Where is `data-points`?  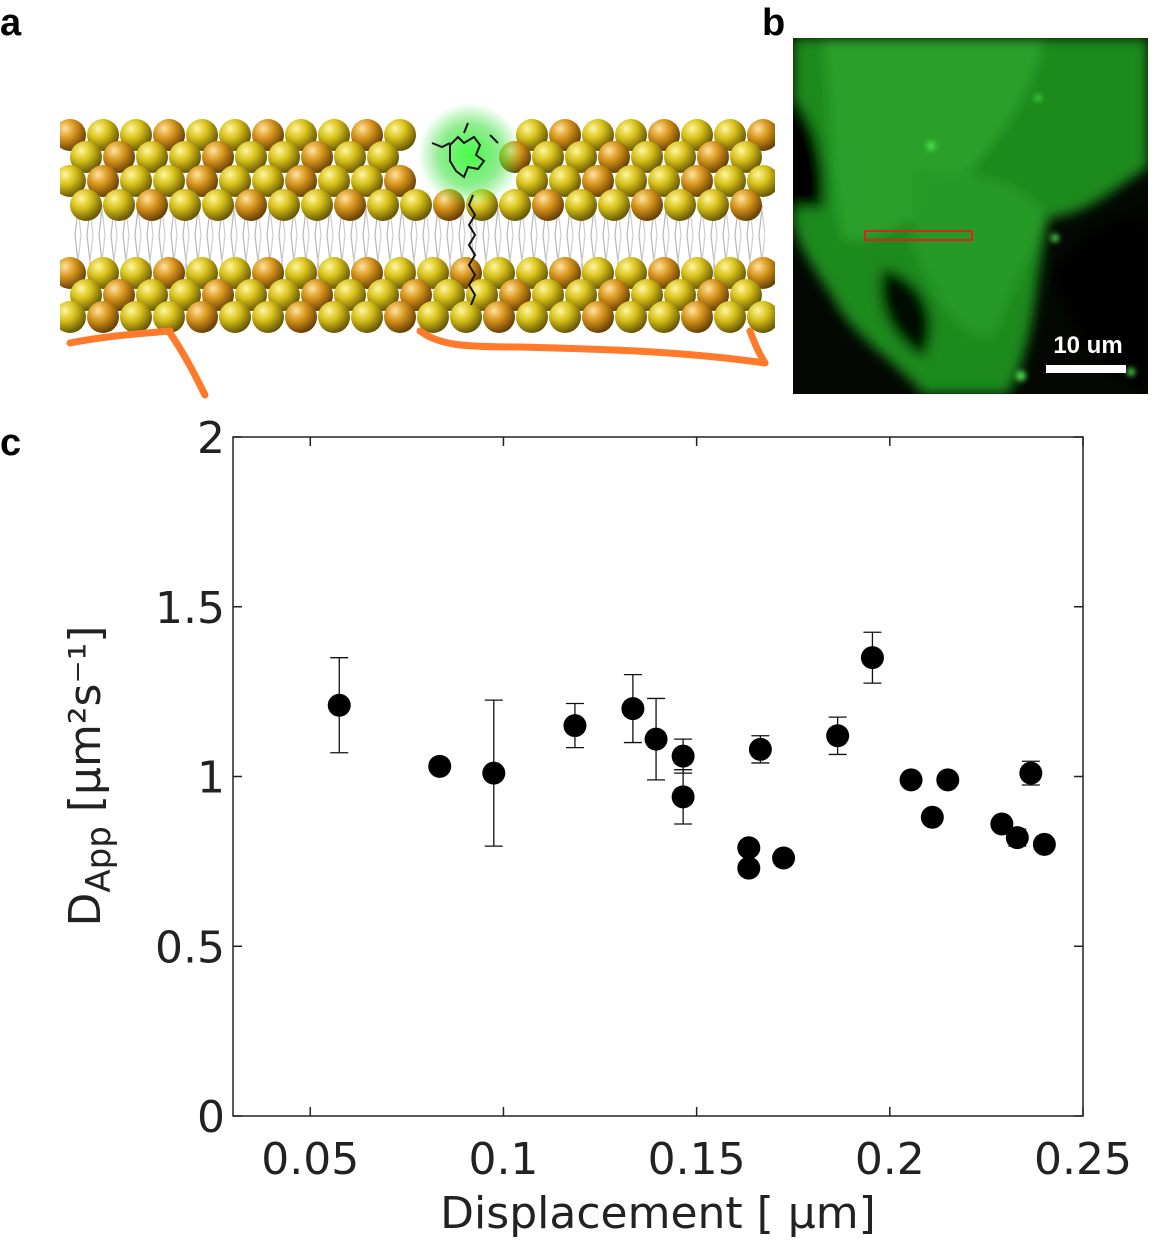 data-points is located at coordinates (691, 763).